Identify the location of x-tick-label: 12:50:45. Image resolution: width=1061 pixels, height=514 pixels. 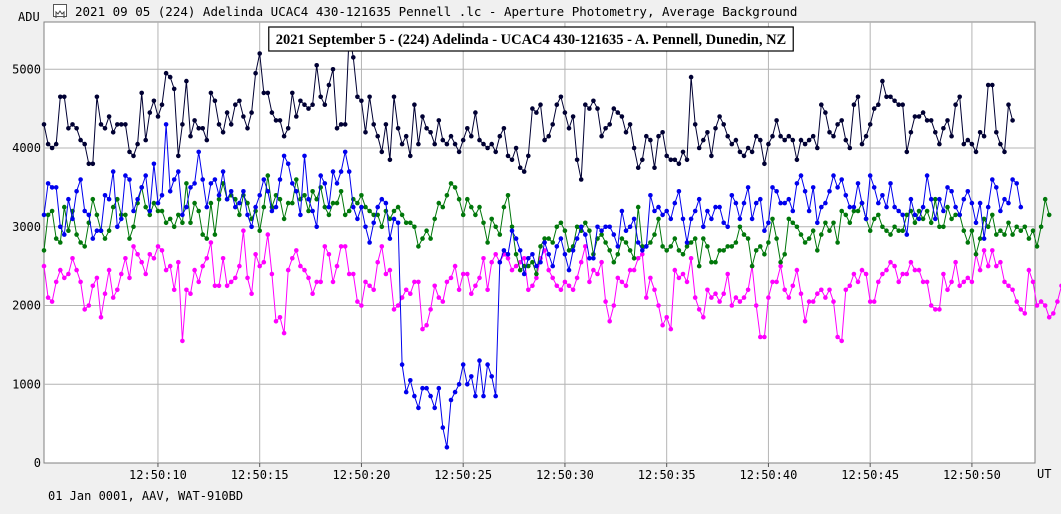
(870, 475).